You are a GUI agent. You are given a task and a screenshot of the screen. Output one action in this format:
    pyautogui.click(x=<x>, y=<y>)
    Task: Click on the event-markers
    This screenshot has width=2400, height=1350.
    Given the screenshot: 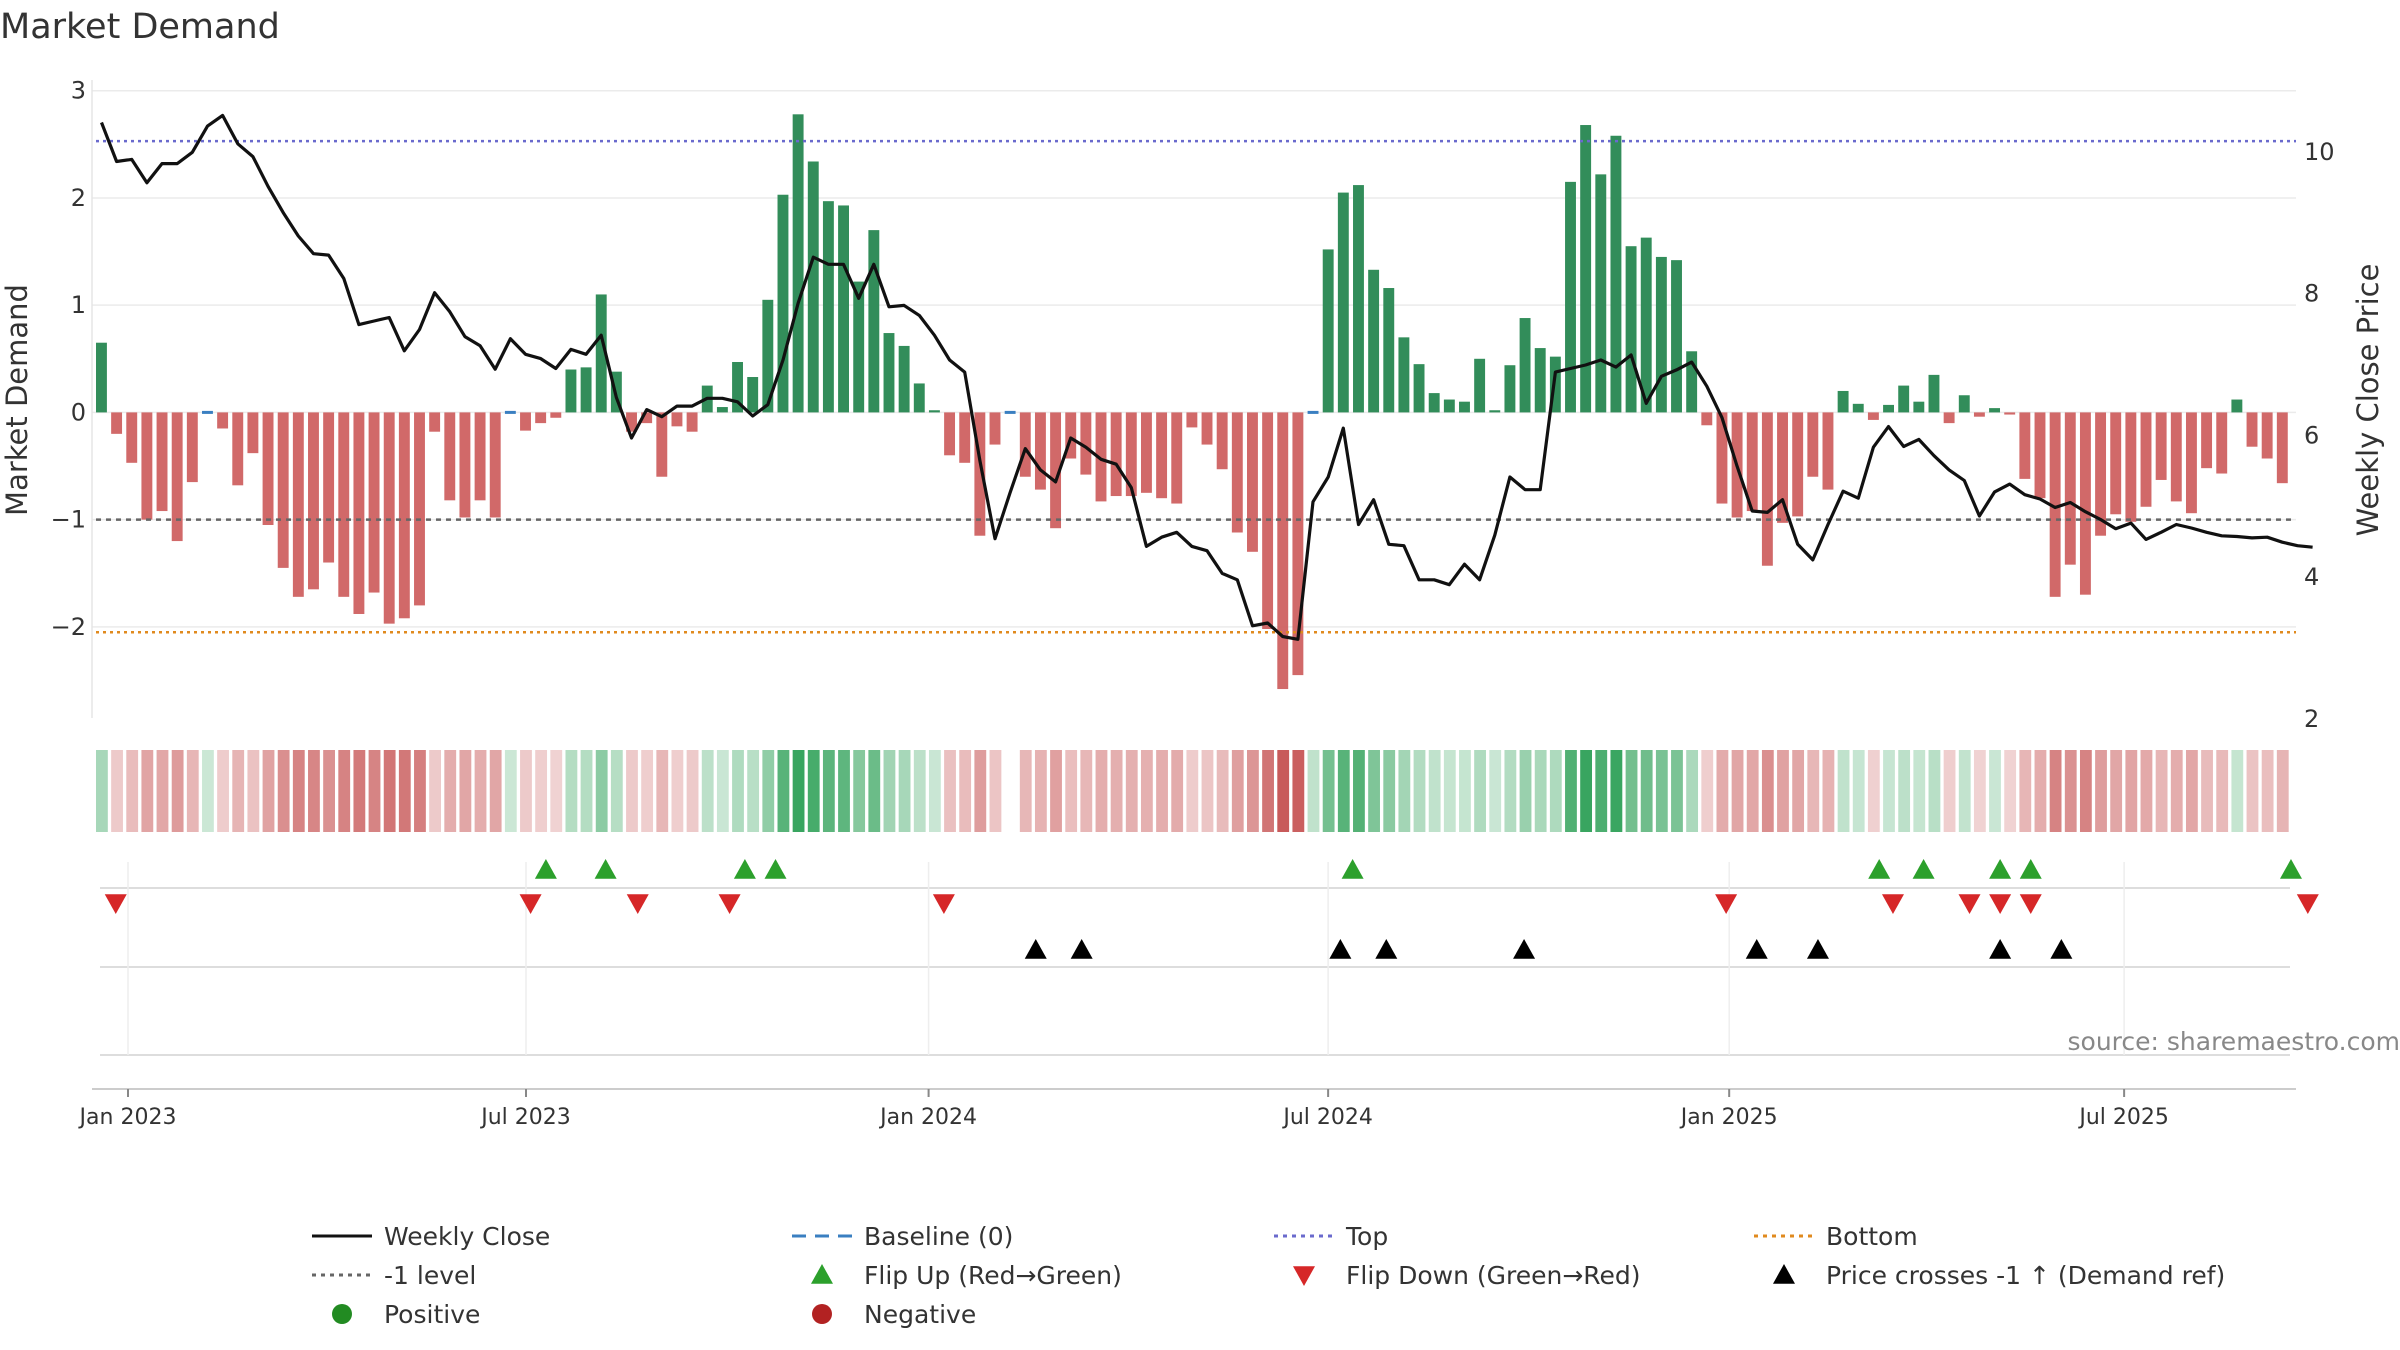 What is the action you would take?
    pyautogui.click(x=1209, y=957)
    